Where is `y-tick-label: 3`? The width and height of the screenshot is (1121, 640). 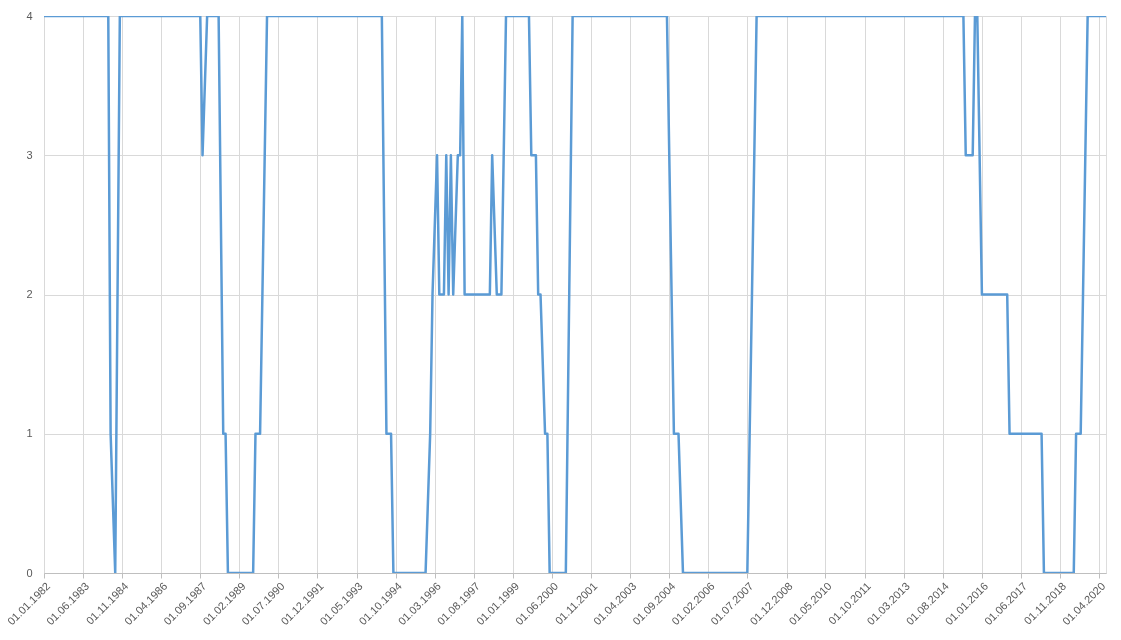
y-tick-label: 3 is located at coordinates (29, 154).